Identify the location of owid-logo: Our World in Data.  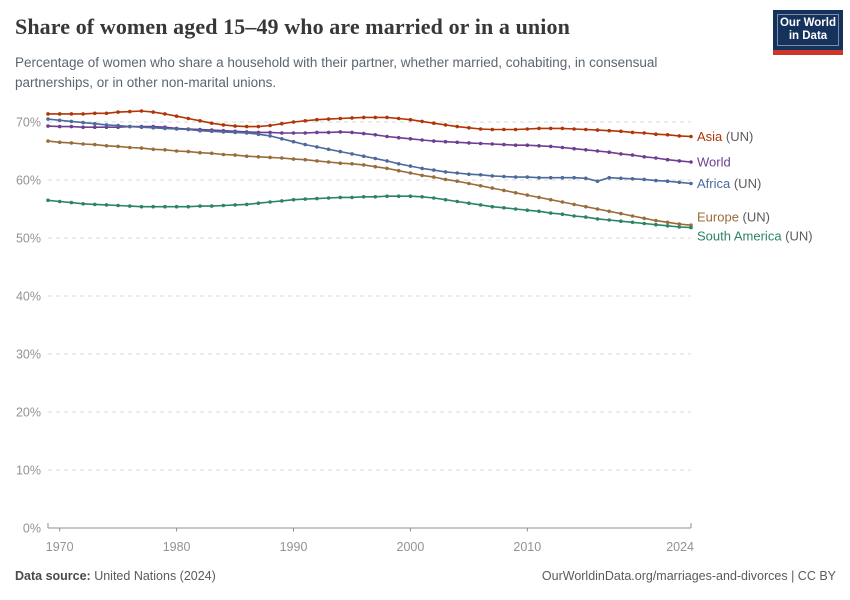
(808, 32).